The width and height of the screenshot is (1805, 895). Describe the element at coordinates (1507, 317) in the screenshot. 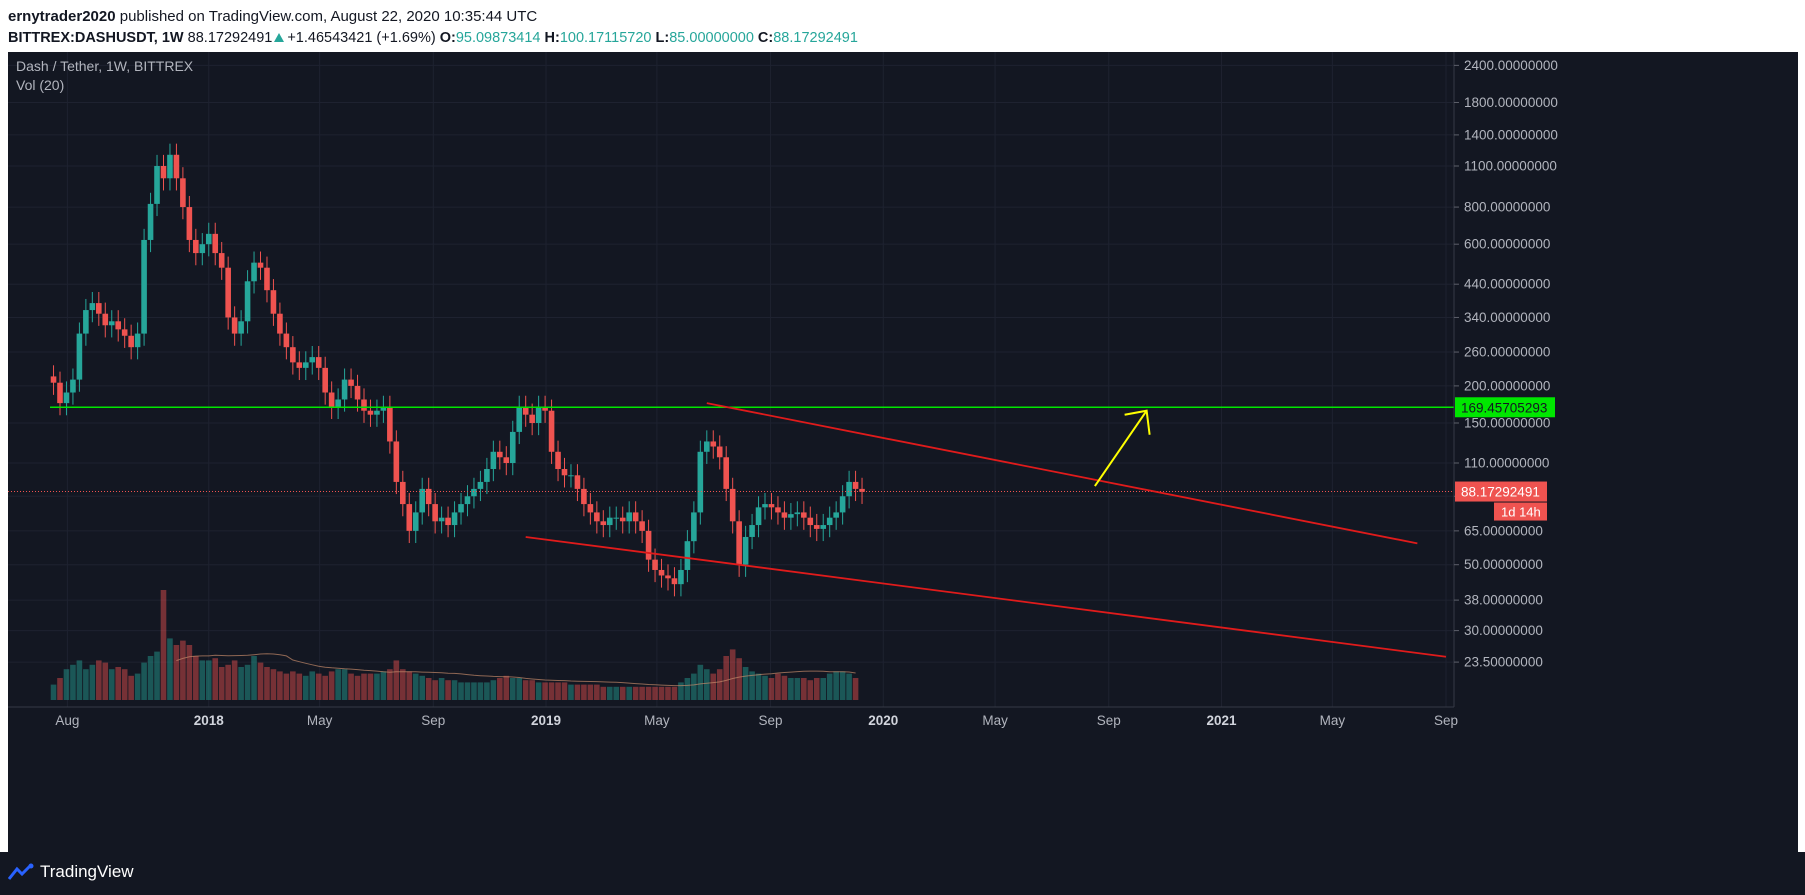

I see `price-tick-label: 340.00000000` at that location.